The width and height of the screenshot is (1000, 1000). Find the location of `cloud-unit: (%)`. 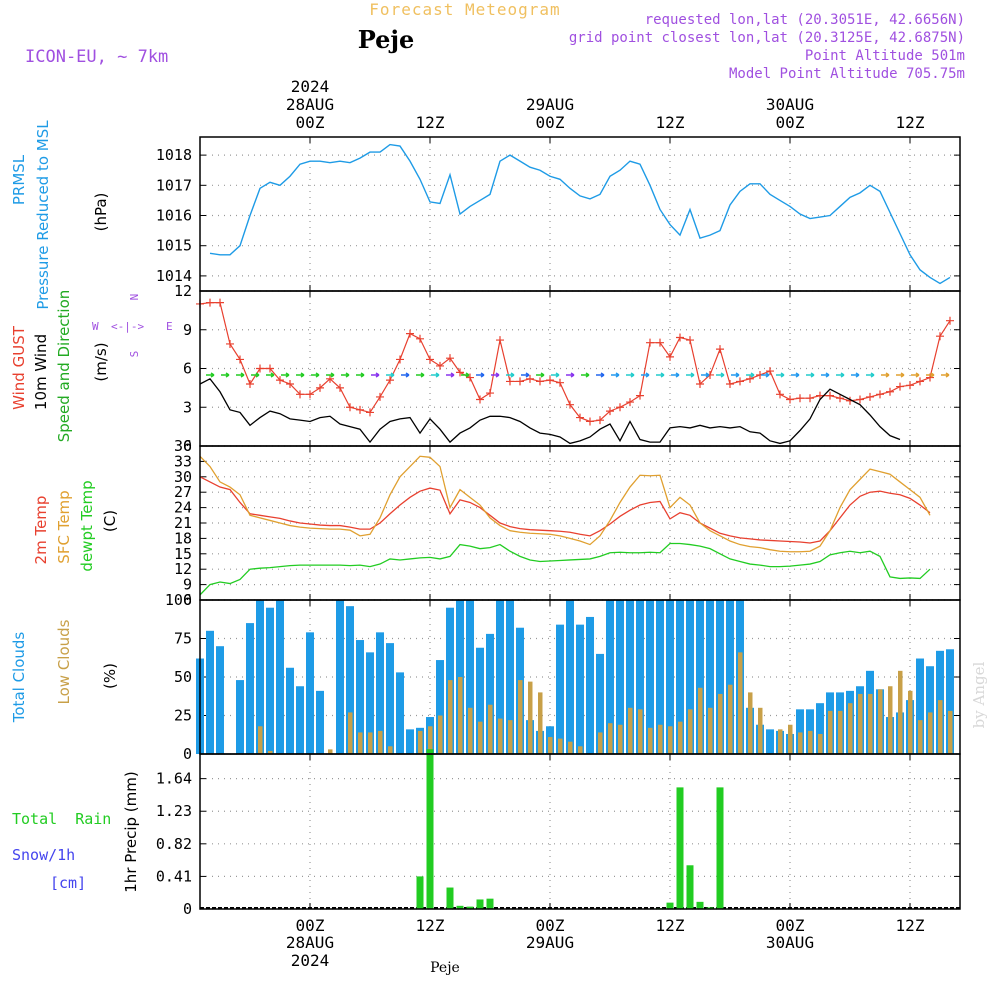

cloud-unit: (%) is located at coordinates (110, 676).